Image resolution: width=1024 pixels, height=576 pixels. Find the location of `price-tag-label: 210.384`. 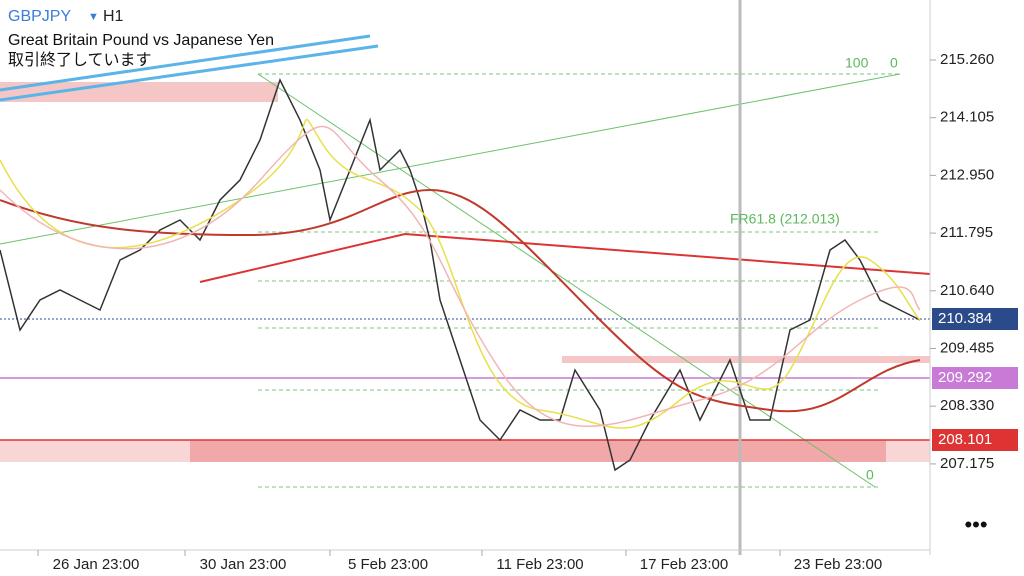

price-tag-label: 210.384 is located at coordinates (965, 318).